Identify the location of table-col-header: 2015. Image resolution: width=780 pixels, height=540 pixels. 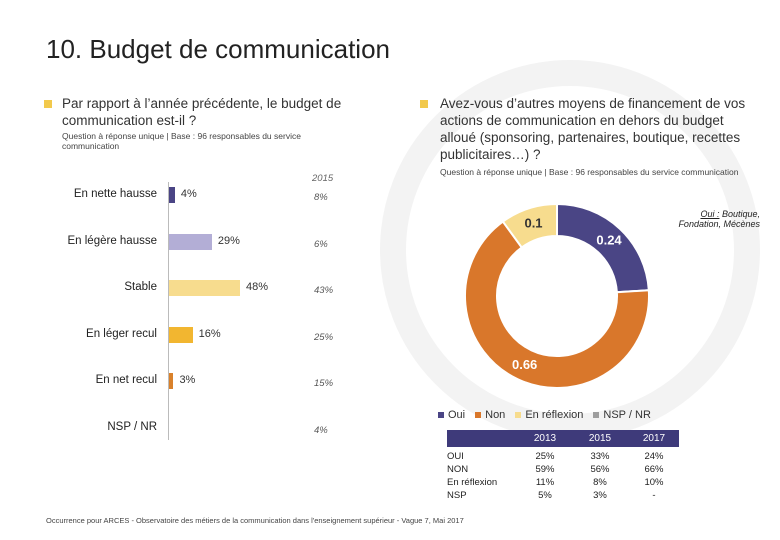
(600, 438).